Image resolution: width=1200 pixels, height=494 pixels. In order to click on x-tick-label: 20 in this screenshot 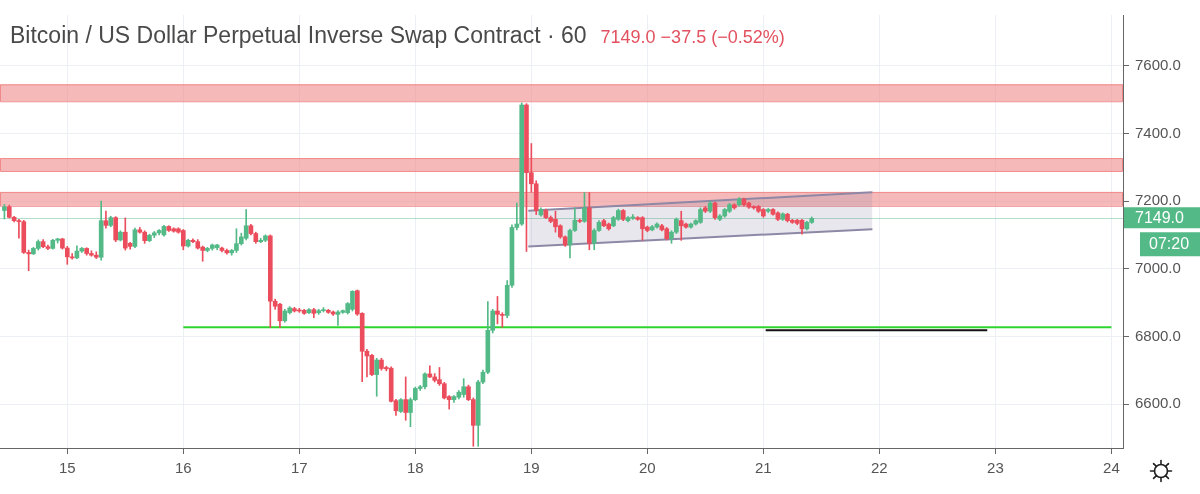, I will do `click(647, 468)`.